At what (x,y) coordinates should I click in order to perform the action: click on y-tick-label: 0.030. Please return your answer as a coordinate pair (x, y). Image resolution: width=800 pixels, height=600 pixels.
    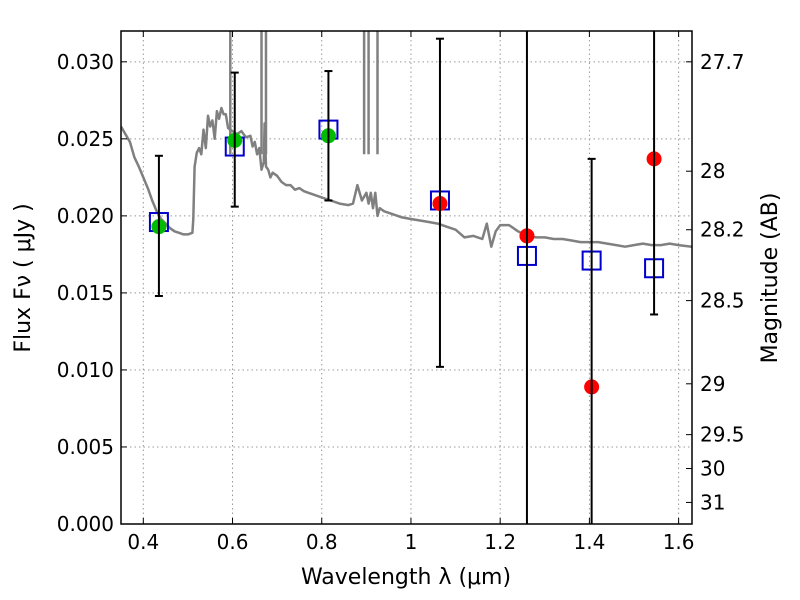
    Looking at the image, I should click on (85, 62).